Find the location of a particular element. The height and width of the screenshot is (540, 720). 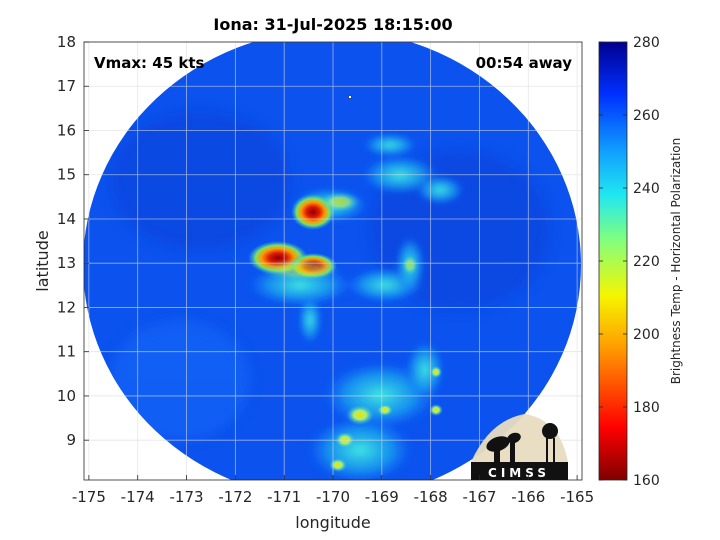

colorbar-tick-label: 220 is located at coordinates (646, 262).